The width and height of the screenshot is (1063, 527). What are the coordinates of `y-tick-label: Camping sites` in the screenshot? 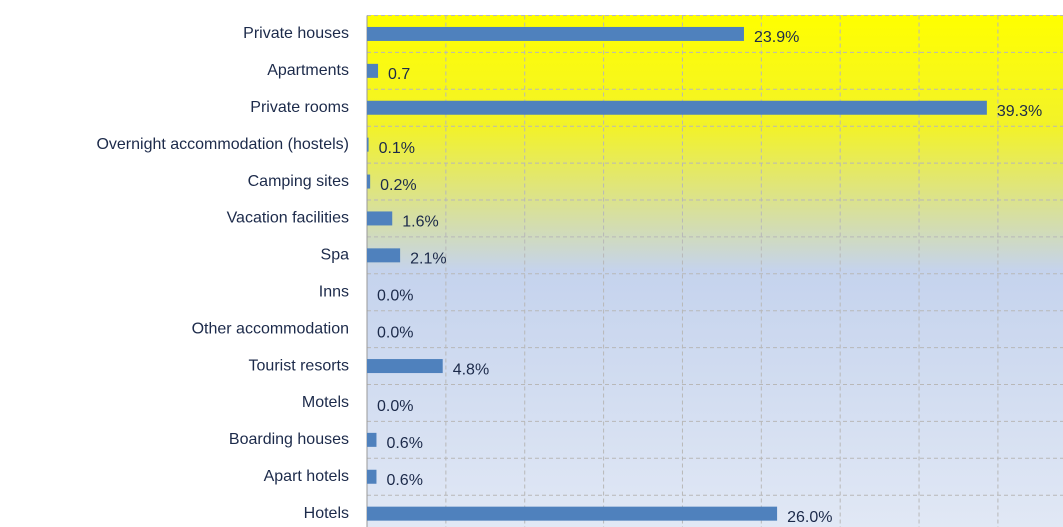 It's located at (298, 181).